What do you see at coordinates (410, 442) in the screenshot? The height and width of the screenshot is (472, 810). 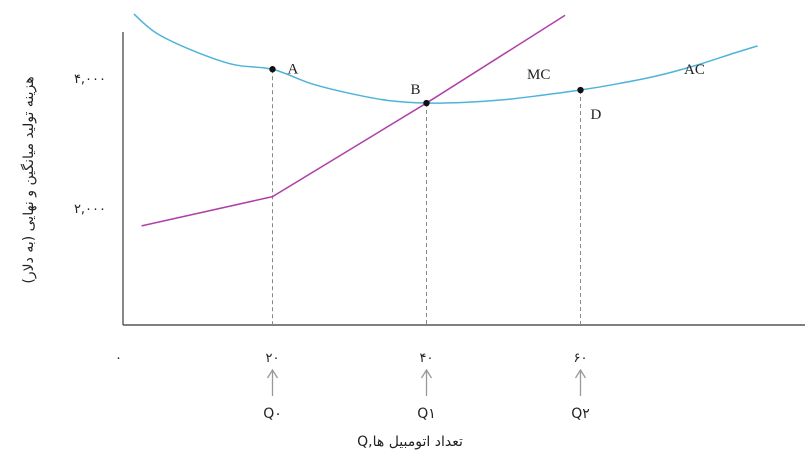 I see `x-axis-title: Q,تعداد اتومبیل ها` at bounding box center [410, 442].